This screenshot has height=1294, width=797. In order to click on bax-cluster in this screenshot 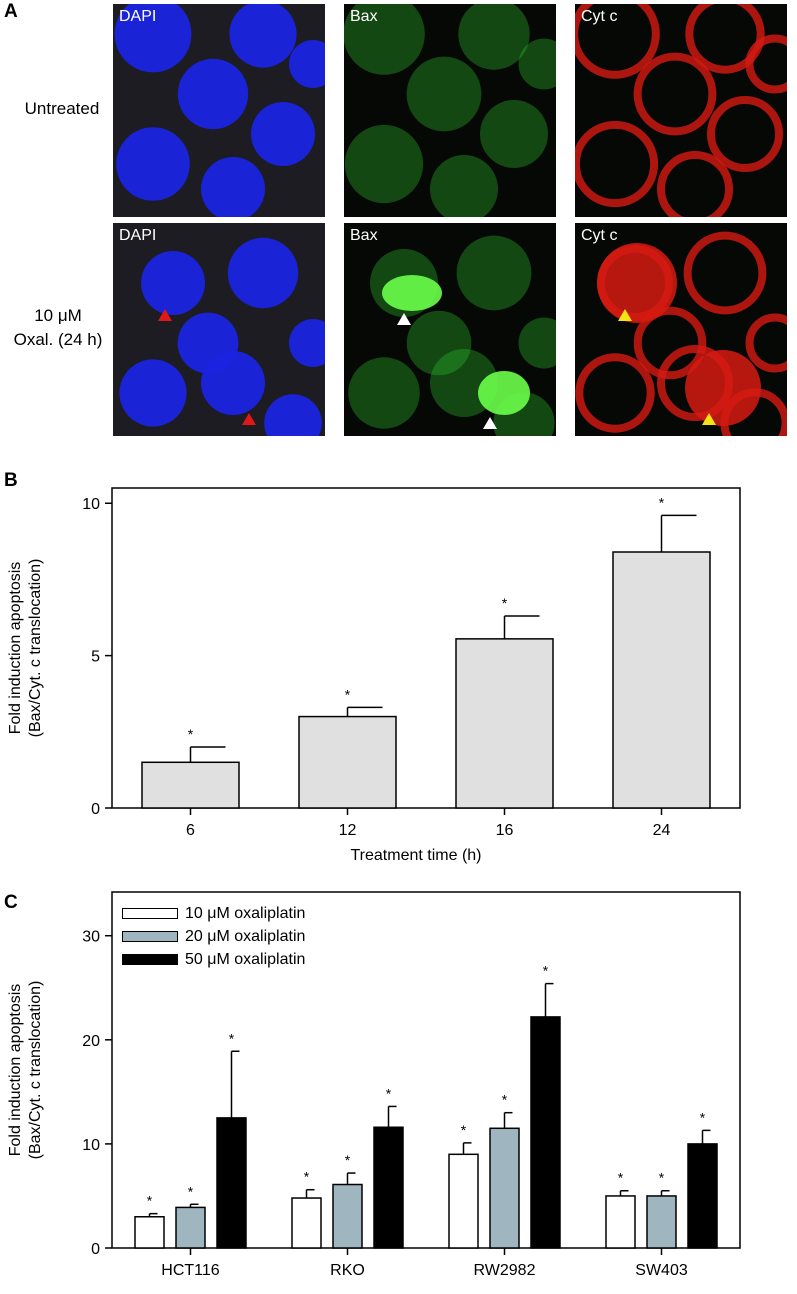, I will do `click(504, 393)`.